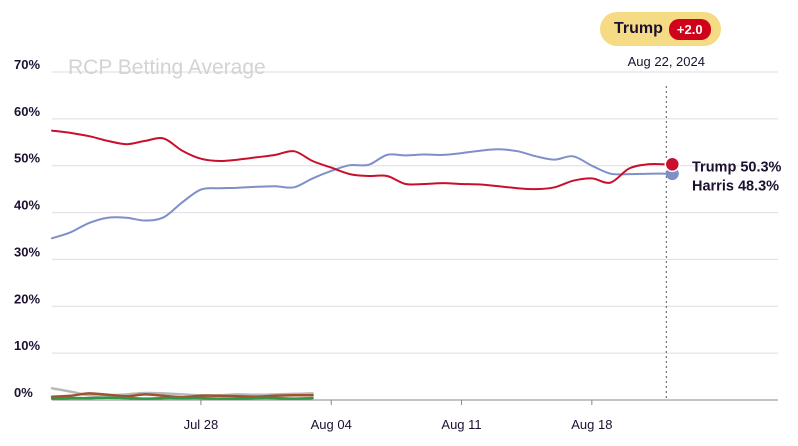 The height and width of the screenshot is (446, 798). What do you see at coordinates (27, 158) in the screenshot?
I see `y-tick-label: 50%` at bounding box center [27, 158].